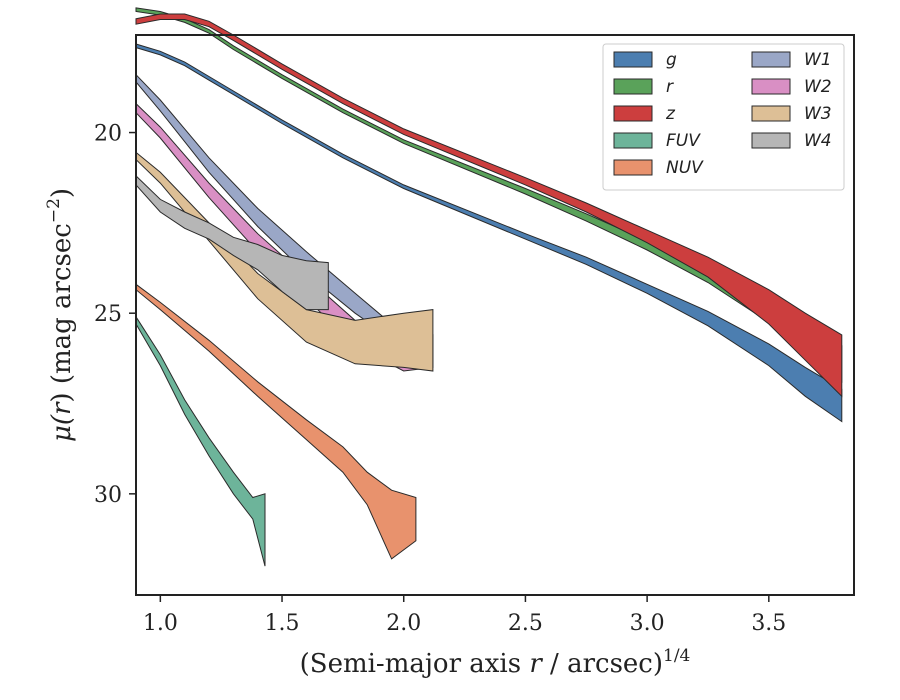 This screenshot has height=700, width=900. What do you see at coordinates (403, 623) in the screenshot?
I see `x-tick-label: 2.0` at bounding box center [403, 623].